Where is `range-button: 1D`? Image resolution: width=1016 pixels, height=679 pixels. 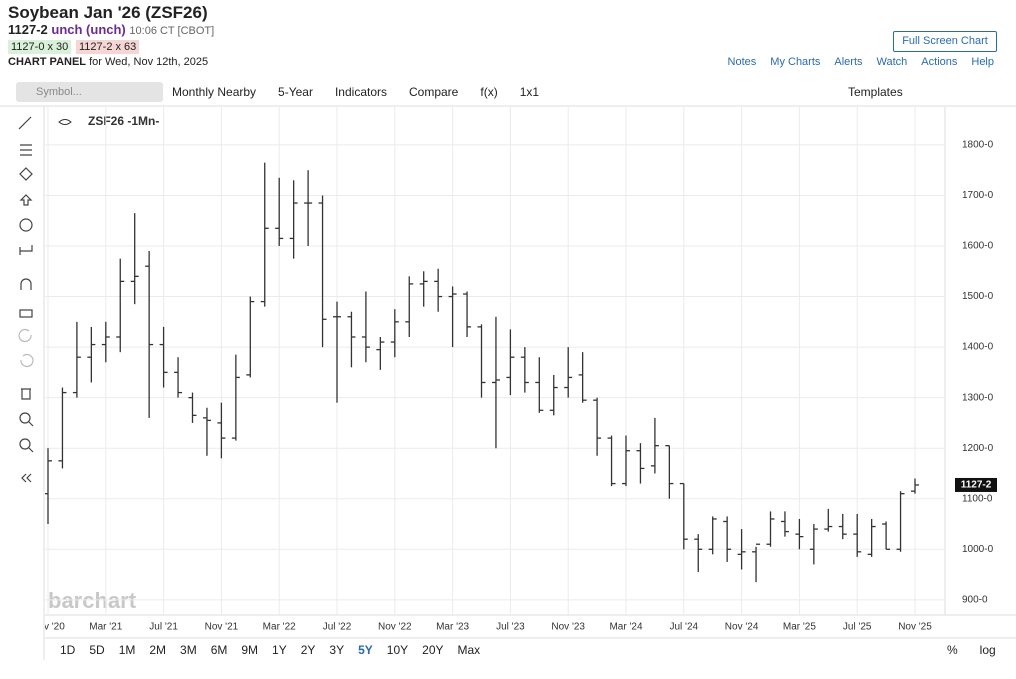
range-button: 1D is located at coordinates (68, 650).